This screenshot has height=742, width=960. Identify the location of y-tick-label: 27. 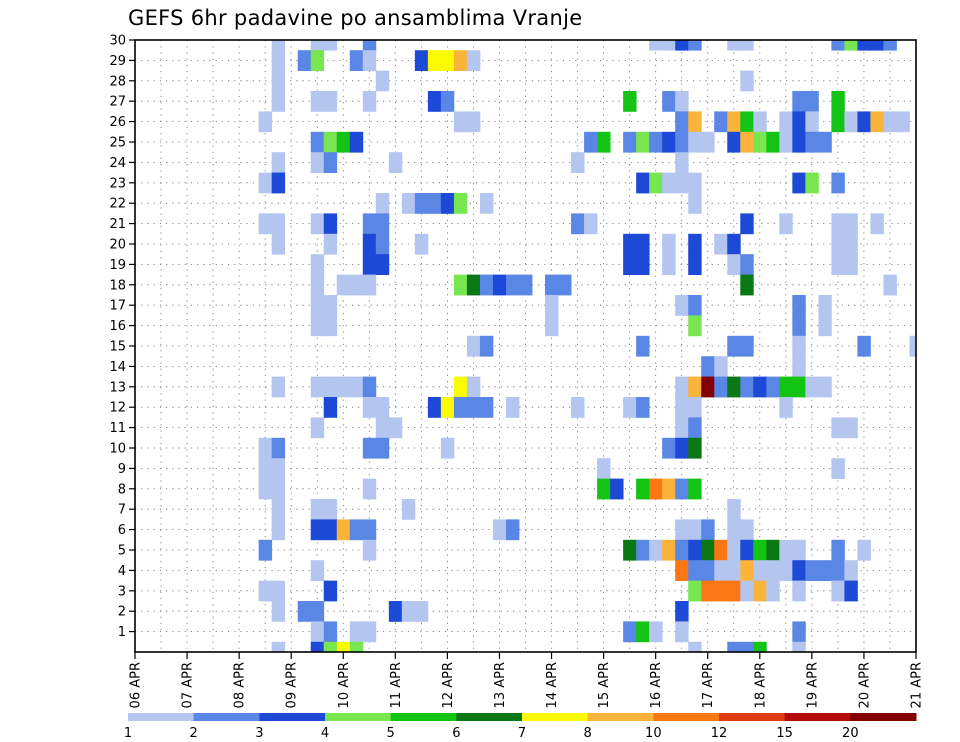
(117, 102).